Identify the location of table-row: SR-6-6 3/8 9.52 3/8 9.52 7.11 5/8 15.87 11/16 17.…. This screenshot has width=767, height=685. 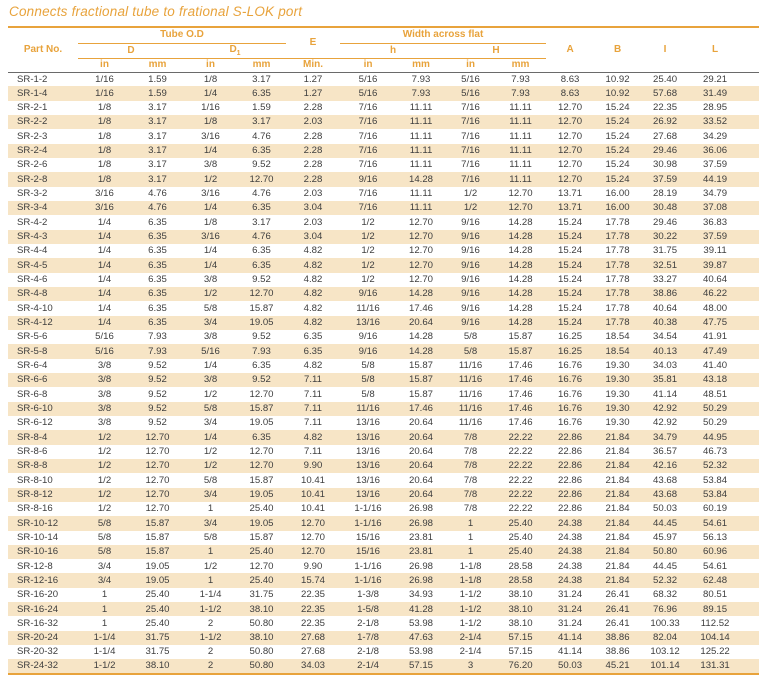
(384, 380).